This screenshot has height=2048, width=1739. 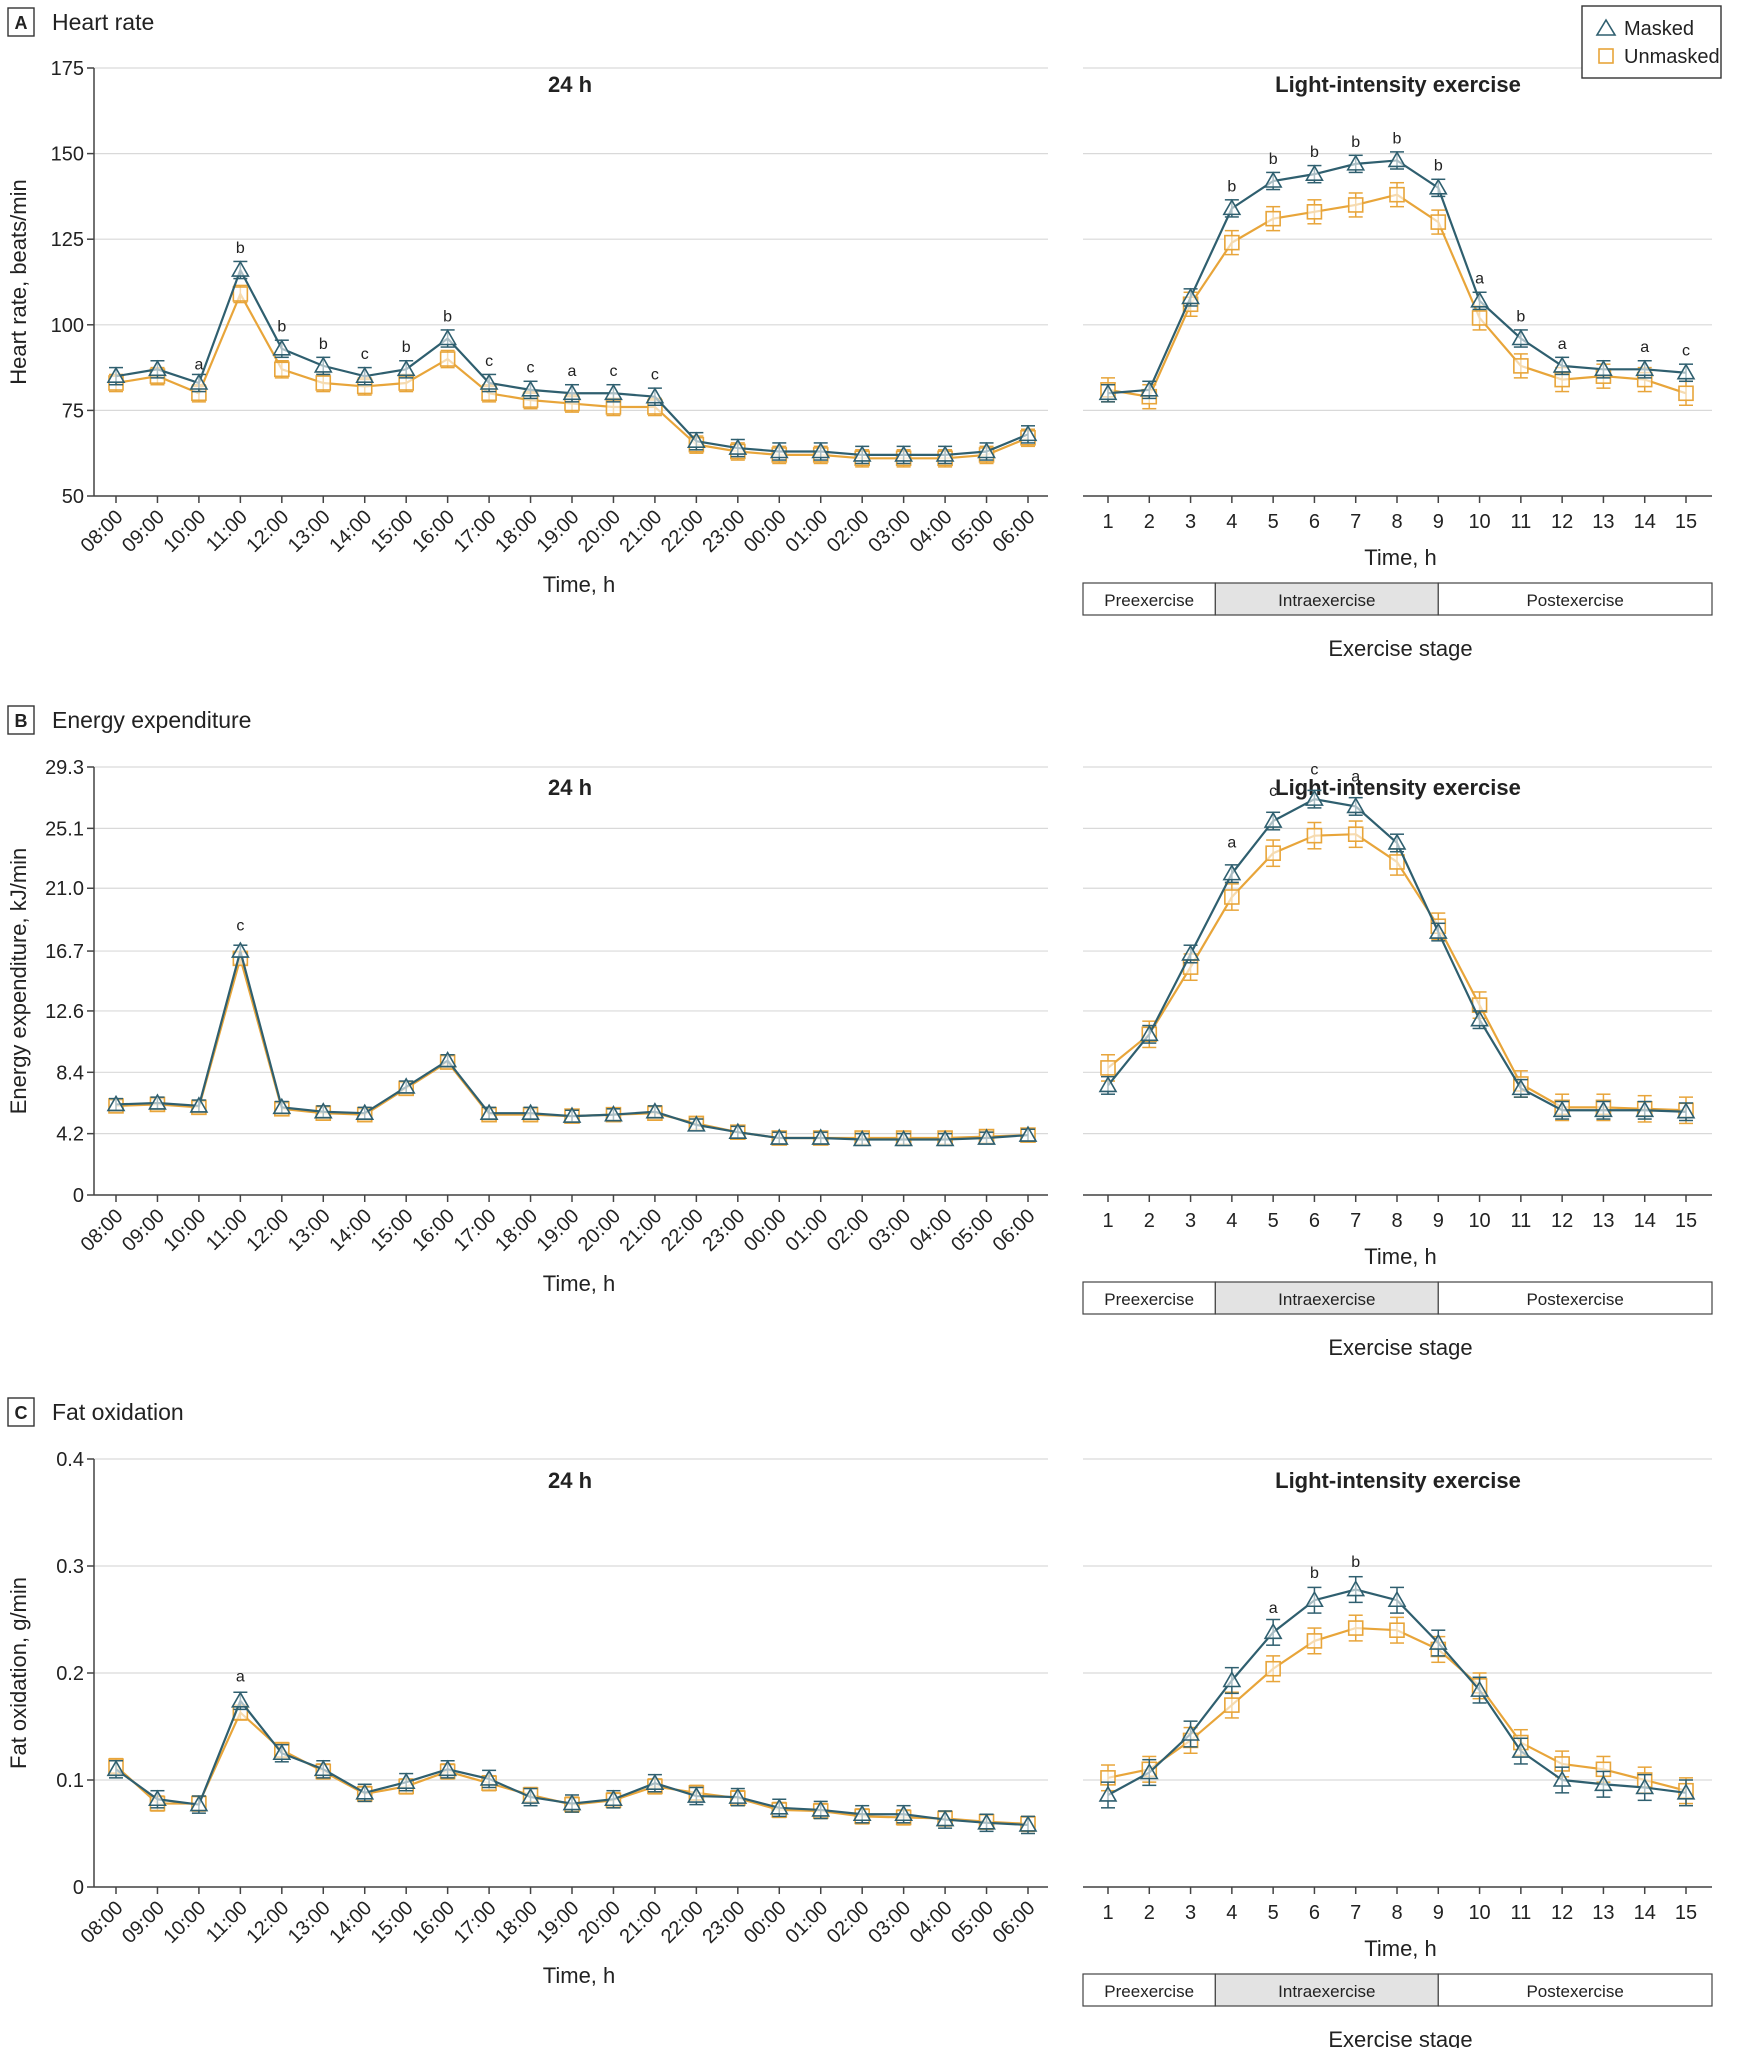 I want to click on stage-axis-title: Exercise stage, so click(x=1400, y=1347).